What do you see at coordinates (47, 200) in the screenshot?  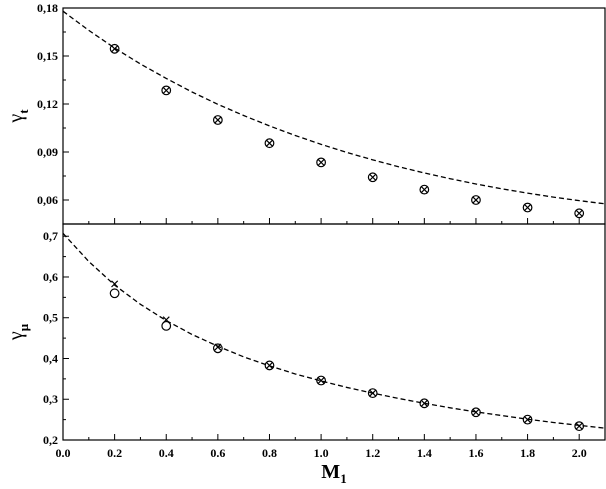 I see `top-y-tick-label-0_06: 0,06` at bounding box center [47, 200].